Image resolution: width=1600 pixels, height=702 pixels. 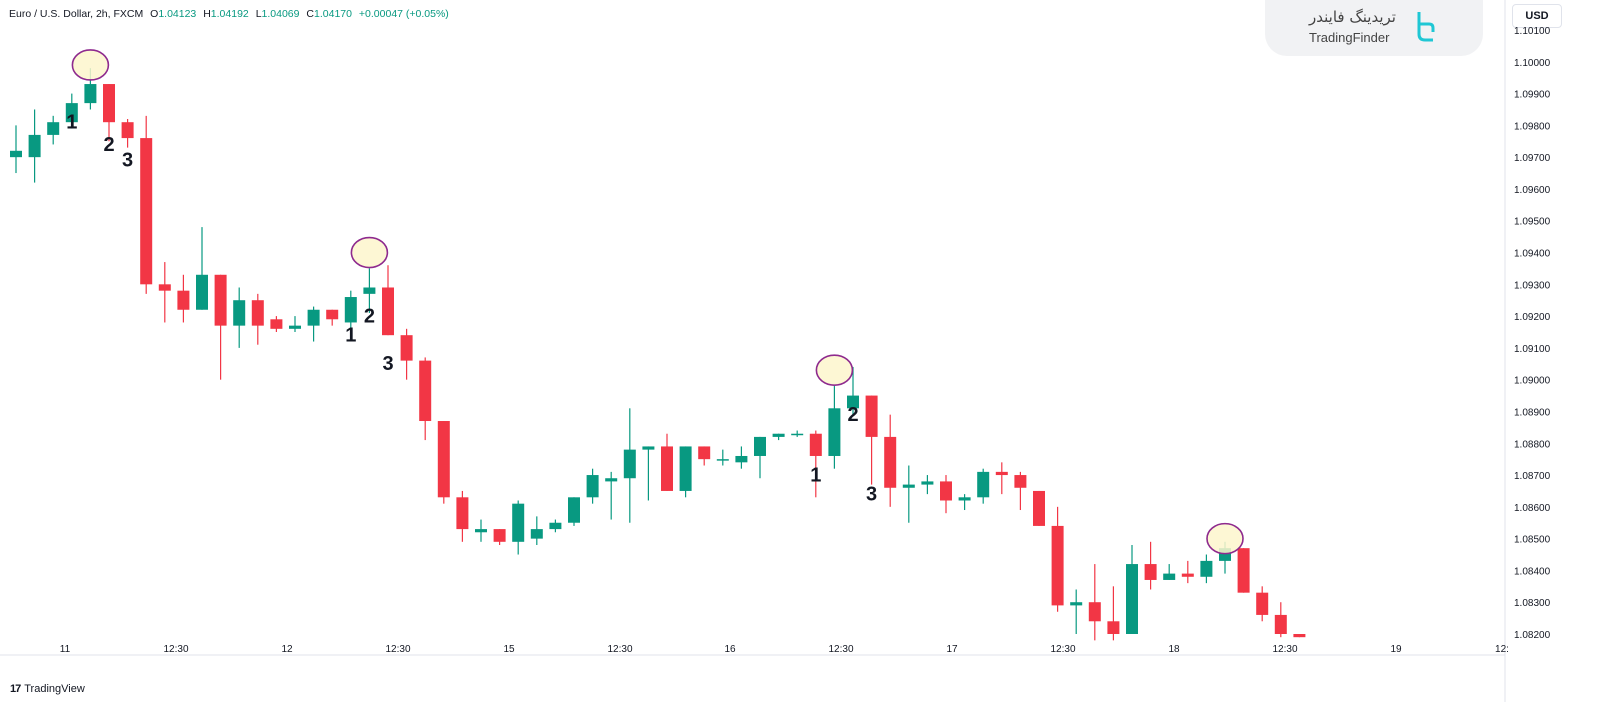 What do you see at coordinates (1532, 95) in the screenshot?
I see `y-tick-label: 1.09900` at bounding box center [1532, 95].